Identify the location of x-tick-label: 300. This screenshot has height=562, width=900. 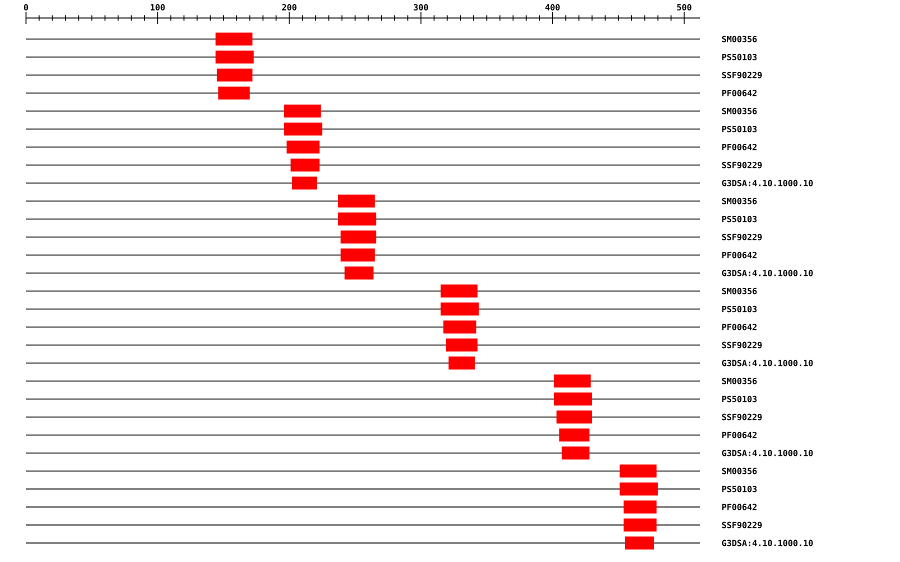
(421, 7).